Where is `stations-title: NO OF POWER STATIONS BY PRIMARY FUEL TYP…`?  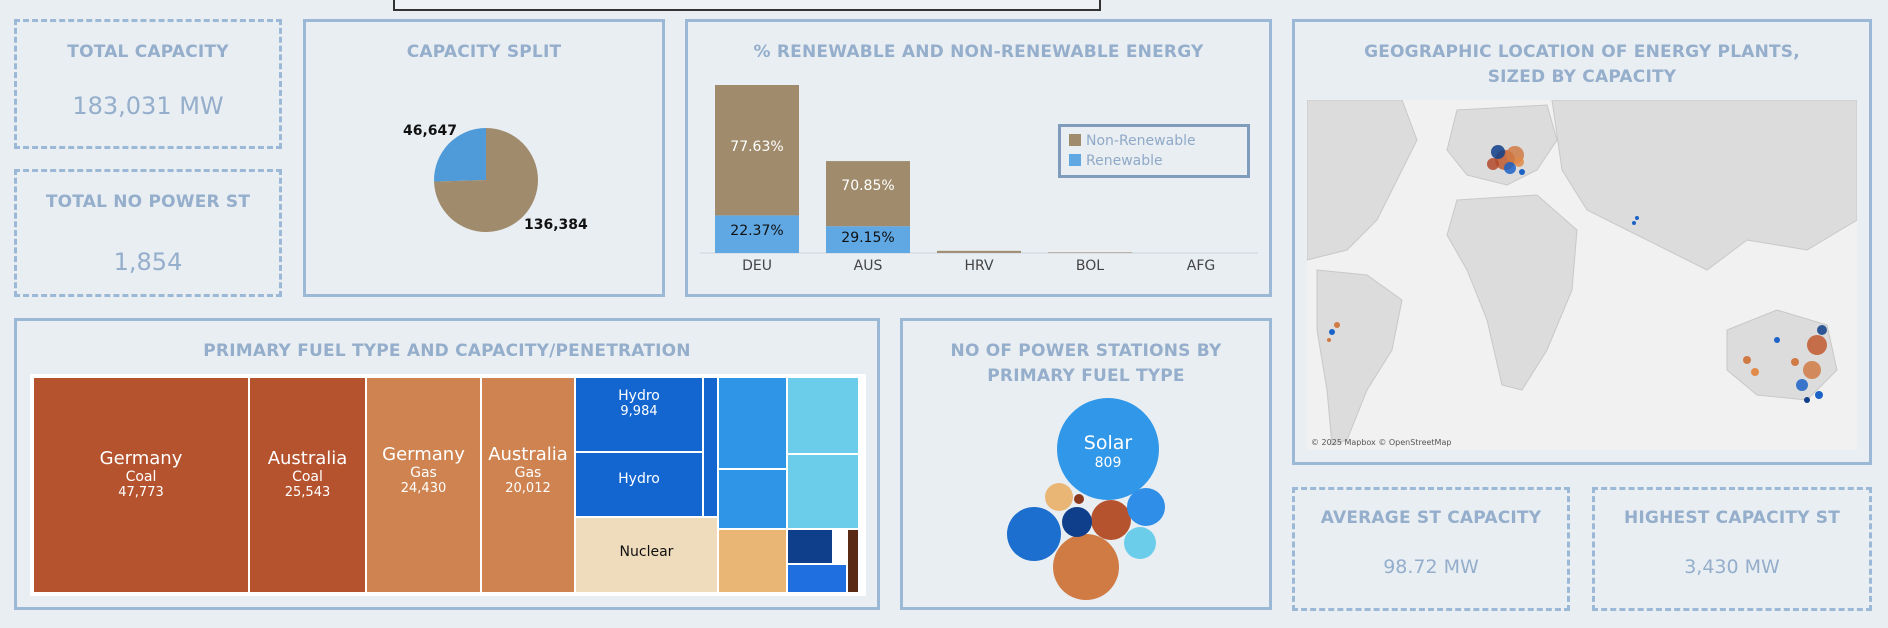 stations-title: NO OF POWER STATIONS BY PRIMARY FUEL TYP… is located at coordinates (1086, 363).